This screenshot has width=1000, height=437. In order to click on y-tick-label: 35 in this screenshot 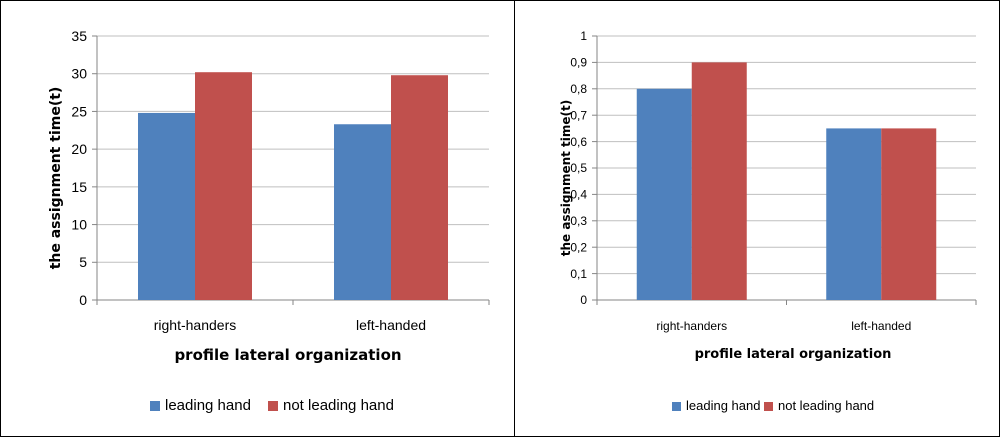, I will do `click(79, 36)`.